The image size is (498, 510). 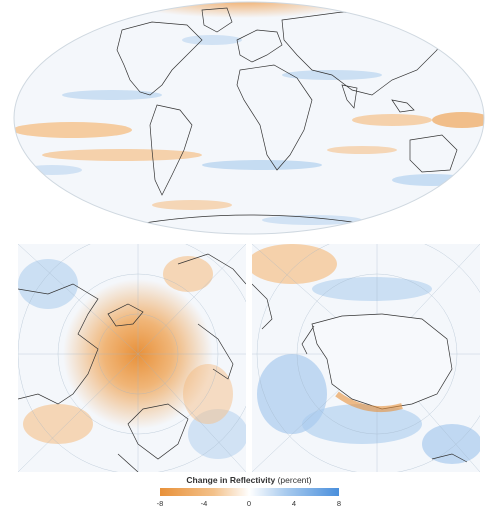 I want to click on legend-color-bar, so click(x=249, y=492).